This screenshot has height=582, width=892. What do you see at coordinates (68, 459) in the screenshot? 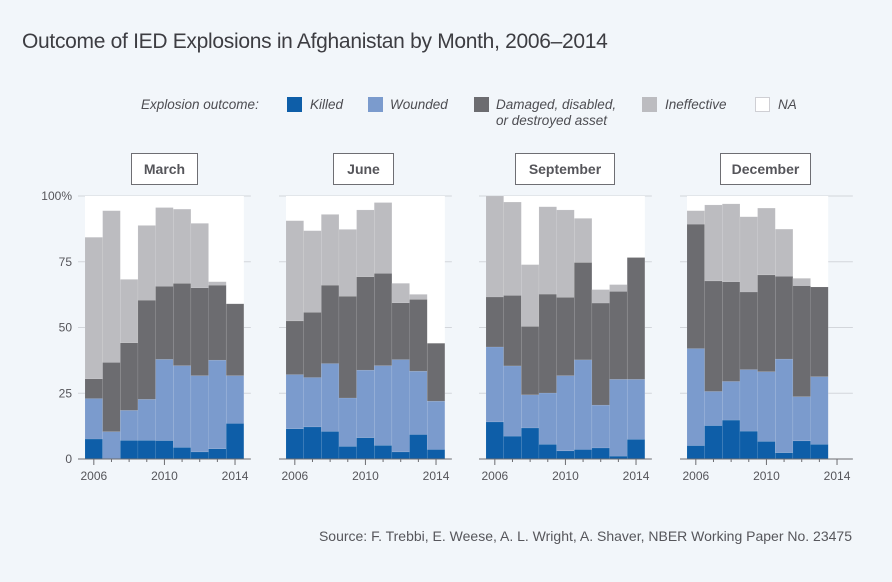
I see `y-tick-label-0: 0` at bounding box center [68, 459].